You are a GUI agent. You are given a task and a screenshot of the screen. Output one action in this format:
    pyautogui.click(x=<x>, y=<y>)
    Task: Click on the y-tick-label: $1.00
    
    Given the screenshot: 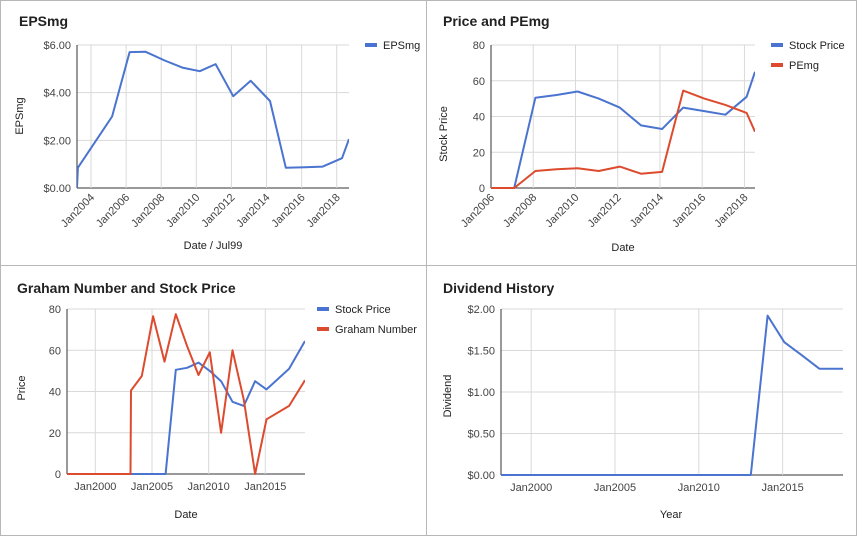 What is the action you would take?
    pyautogui.click(x=481, y=393)
    